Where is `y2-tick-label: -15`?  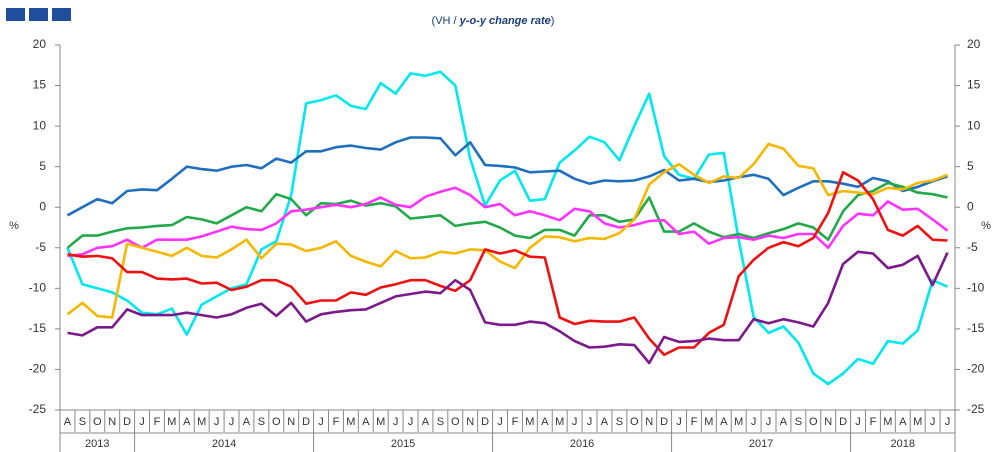
y2-tick-label: -15 is located at coordinates (976, 328).